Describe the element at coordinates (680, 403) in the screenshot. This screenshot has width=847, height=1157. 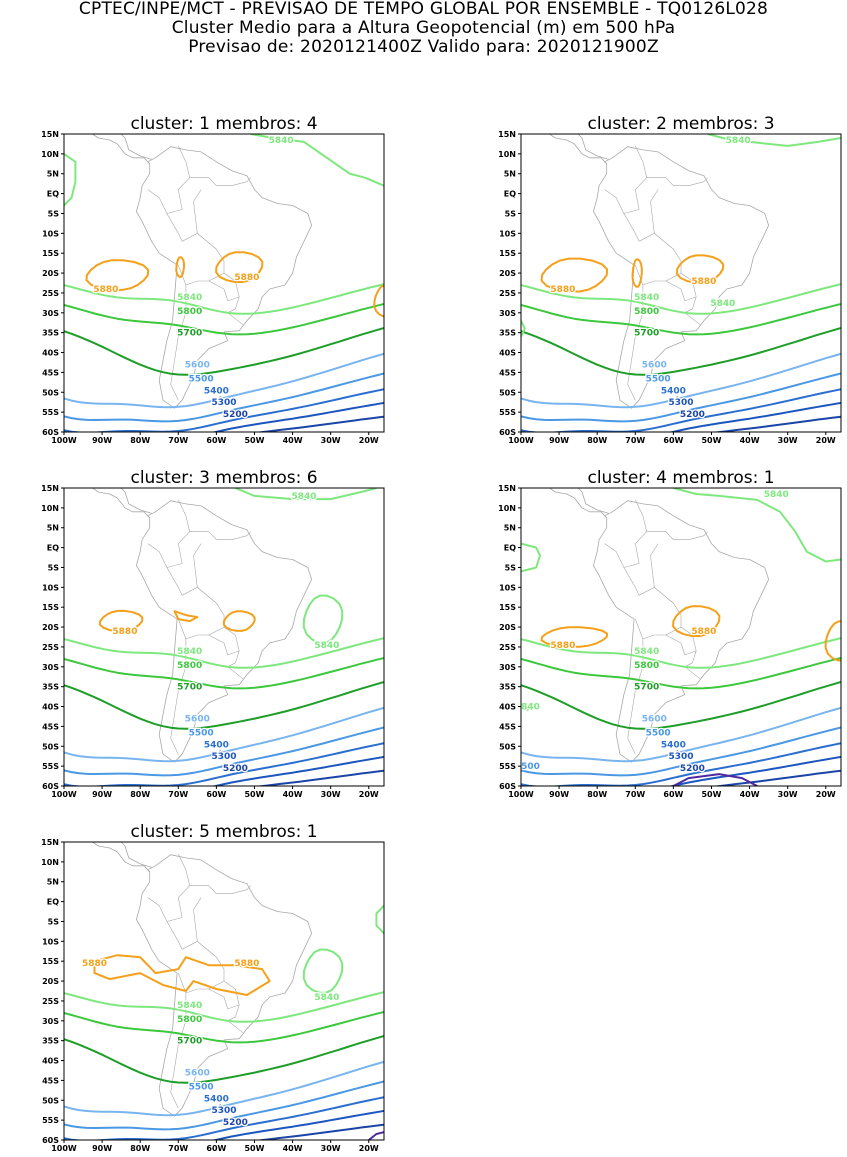
I see `label-5300: 5300` at that location.